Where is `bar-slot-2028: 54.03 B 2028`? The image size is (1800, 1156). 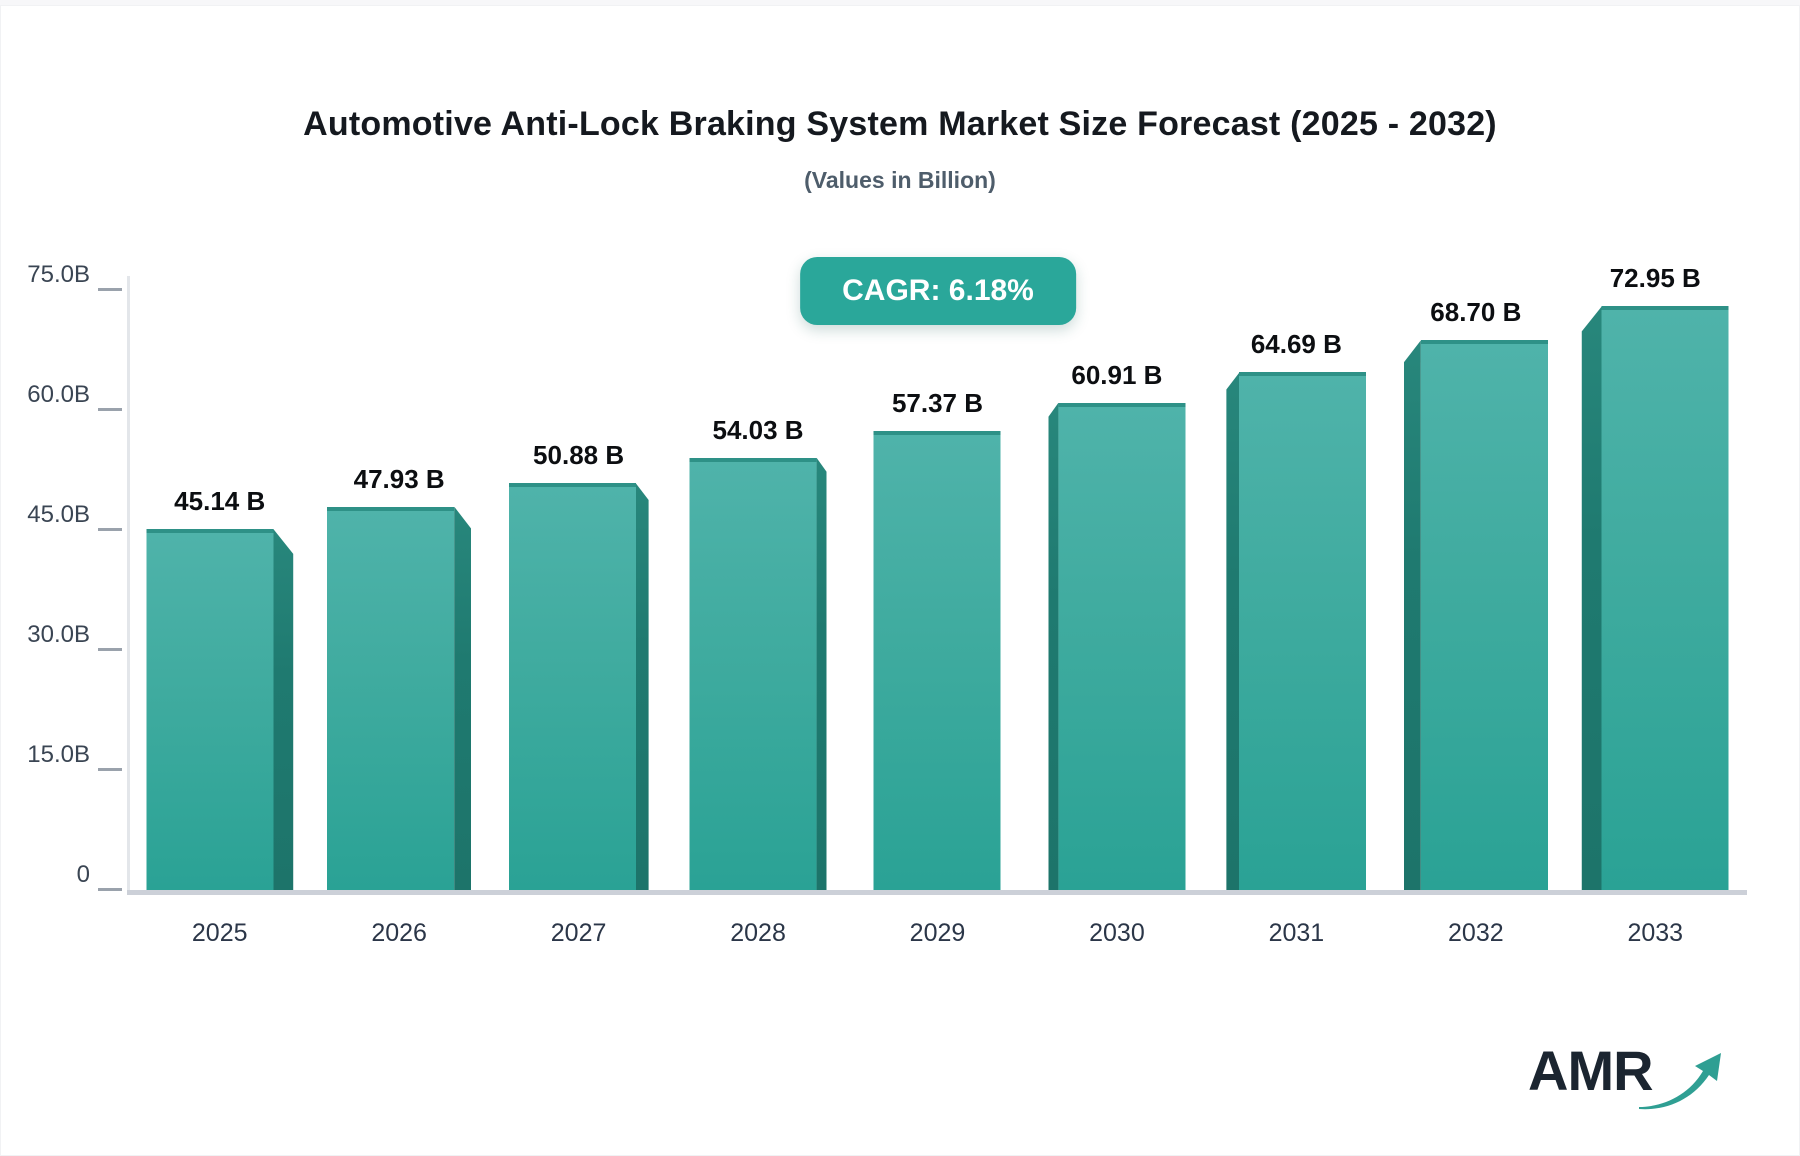 bar-slot-2028: 54.03 B 2028 is located at coordinates (757, 618).